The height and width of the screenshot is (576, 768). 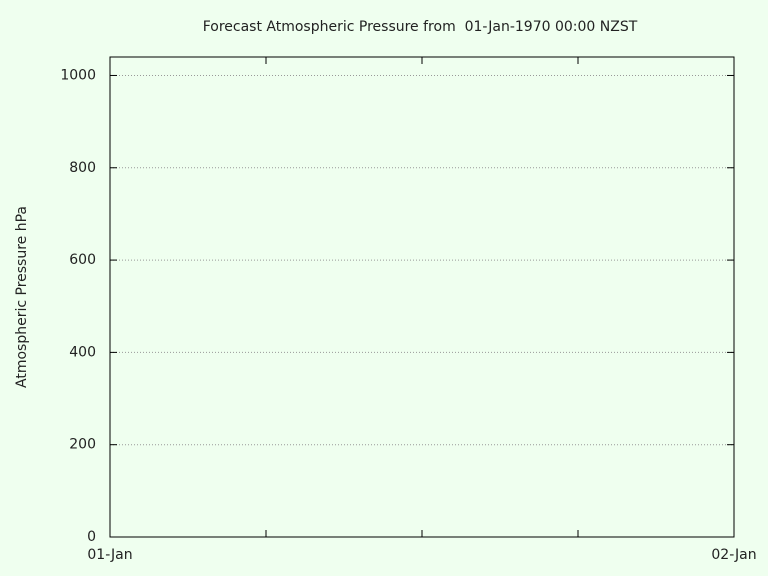 What do you see at coordinates (82, 260) in the screenshot?
I see `y-tick-label: 600` at bounding box center [82, 260].